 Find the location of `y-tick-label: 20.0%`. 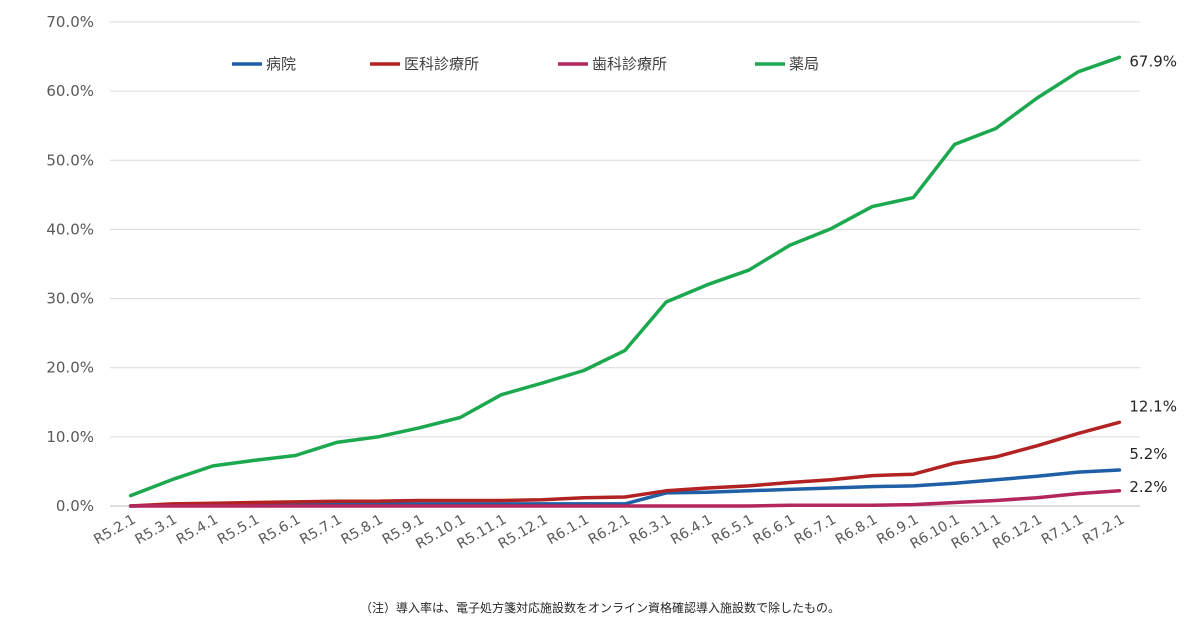

y-tick-label: 20.0% is located at coordinates (70, 368).